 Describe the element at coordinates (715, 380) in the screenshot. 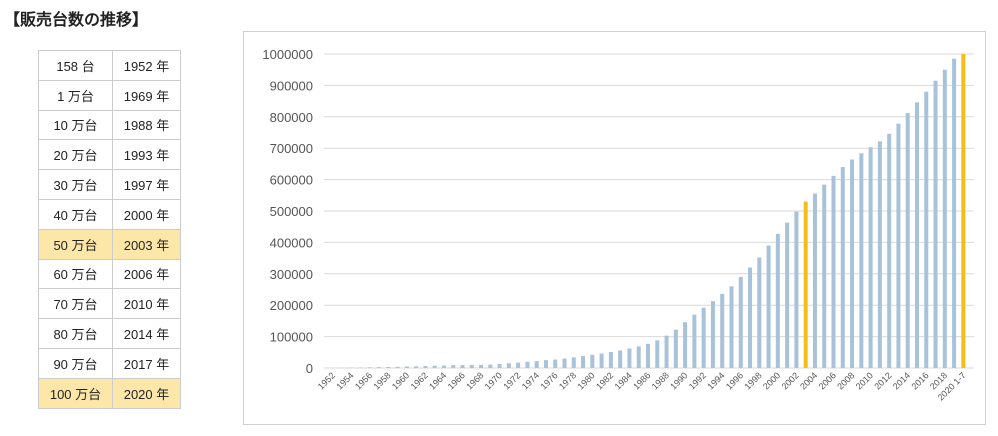

I see `x-tick-label: 1994` at that location.